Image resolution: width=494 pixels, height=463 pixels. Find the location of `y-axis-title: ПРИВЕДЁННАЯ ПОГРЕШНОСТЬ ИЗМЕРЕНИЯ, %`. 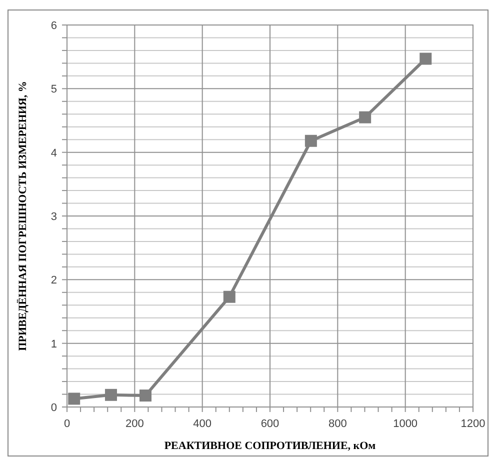

y-axis-title: ПРИВЕДЁННАЯ ПОГРЕШНОСТЬ ИЗМЕРЕНИЯ, % is located at coordinates (22, 216).